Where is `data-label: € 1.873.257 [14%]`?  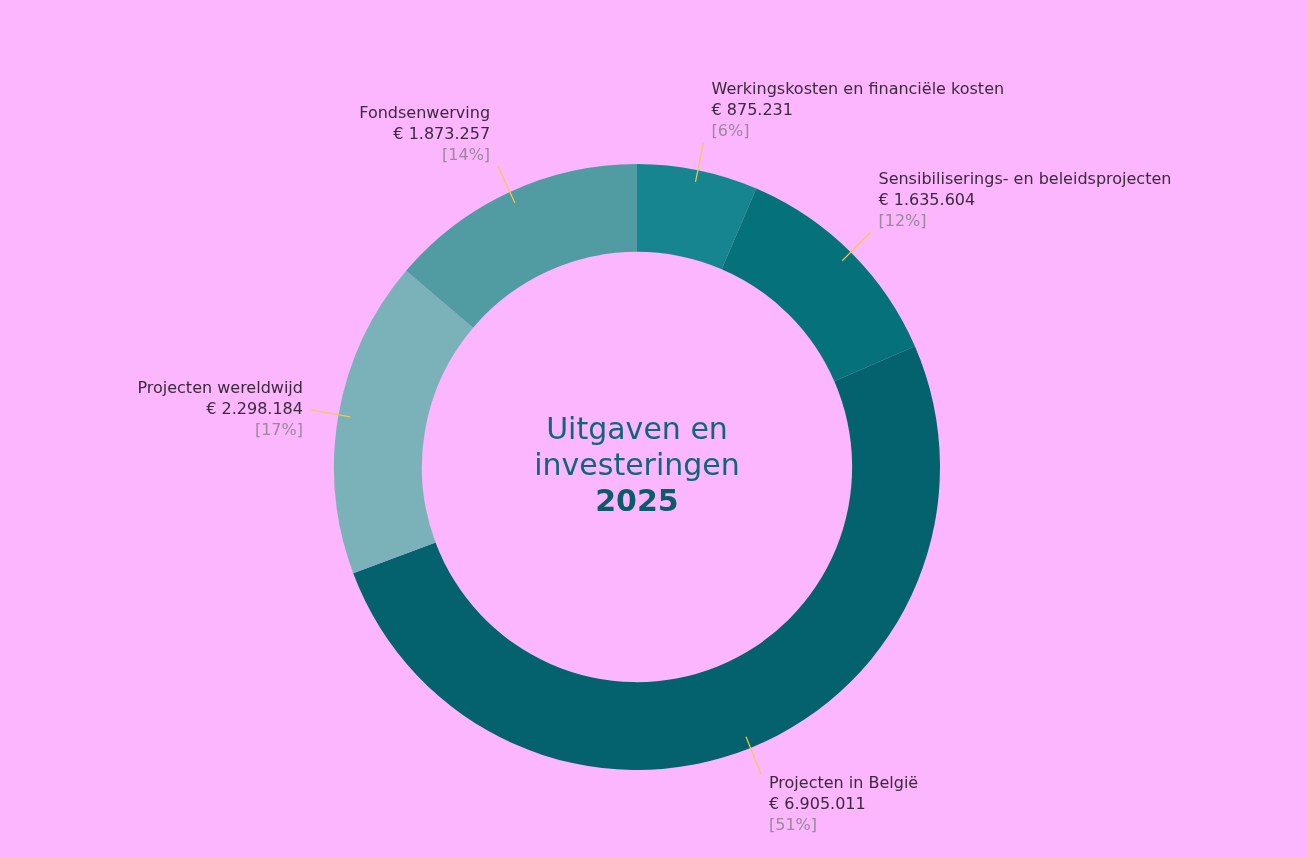
data-label: € 1.873.257 [14%] is located at coordinates (442, 143).